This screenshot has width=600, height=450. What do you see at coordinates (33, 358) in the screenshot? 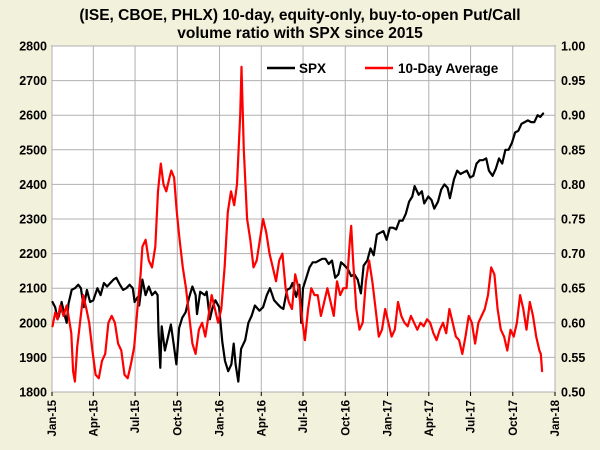
I see `left-tick-label: 1900` at bounding box center [33, 358].